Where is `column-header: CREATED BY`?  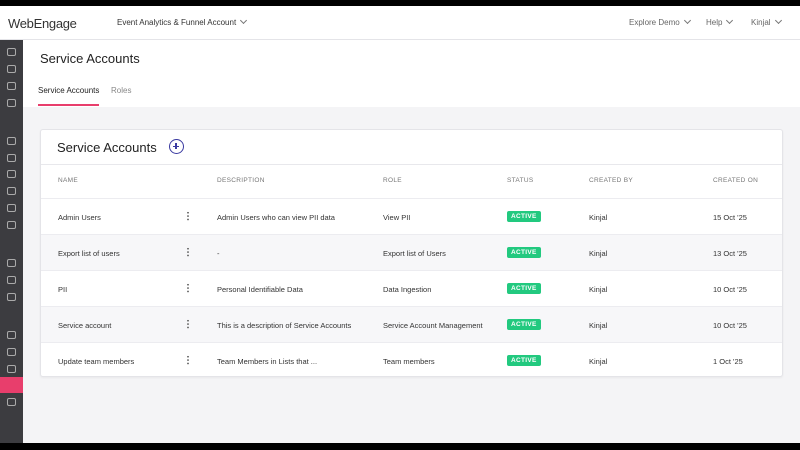 column-header: CREATED BY is located at coordinates (611, 180).